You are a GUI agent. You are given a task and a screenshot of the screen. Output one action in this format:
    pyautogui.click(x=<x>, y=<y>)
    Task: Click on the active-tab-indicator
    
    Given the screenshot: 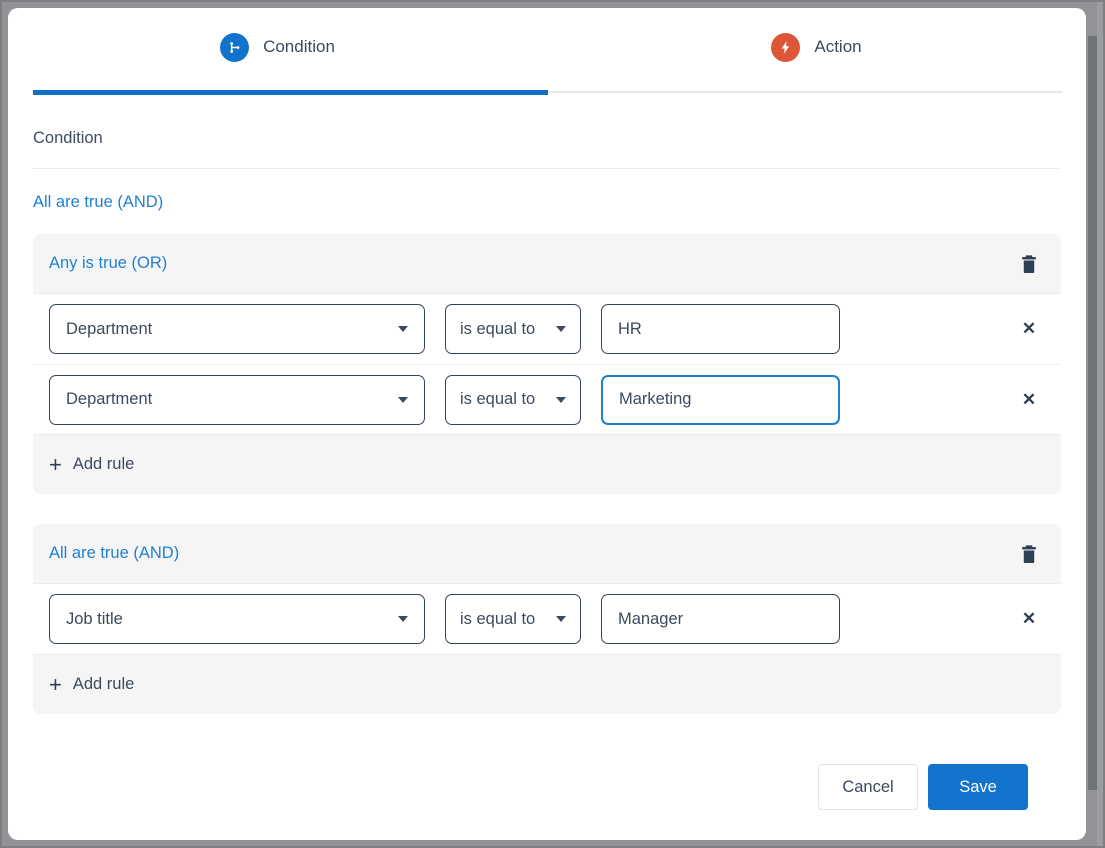 What is the action you would take?
    pyautogui.click(x=290, y=92)
    